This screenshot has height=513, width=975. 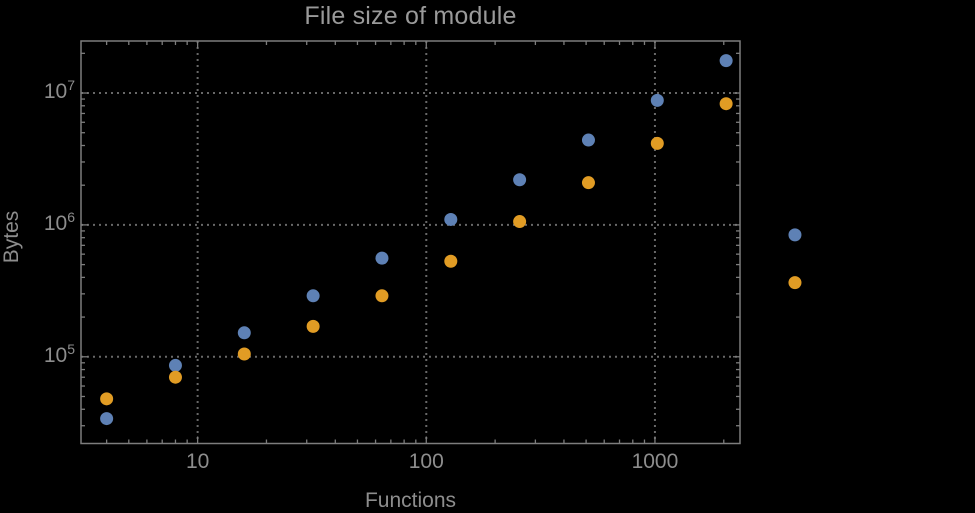 What do you see at coordinates (59, 90) in the screenshot?
I see `y-tick-label: 10⁷` at bounding box center [59, 90].